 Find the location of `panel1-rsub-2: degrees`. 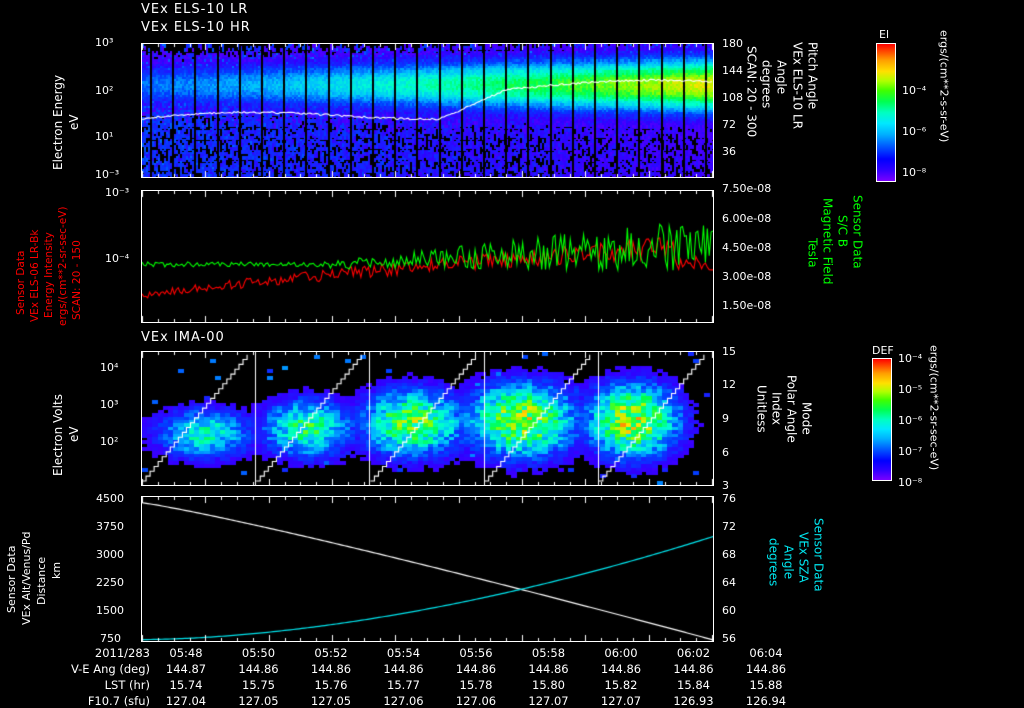

panel1-rsub-2: degrees is located at coordinates (766, 84).